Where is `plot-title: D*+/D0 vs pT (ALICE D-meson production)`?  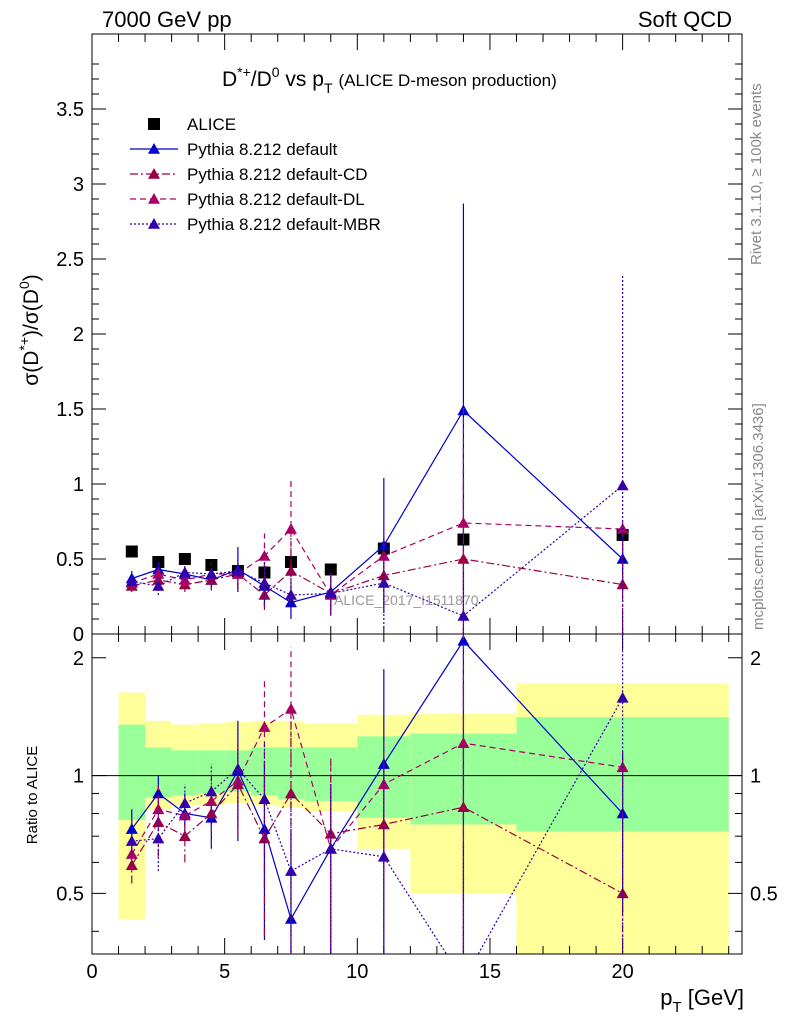
plot-title: D*+/D0 vs pT (ALICE D-meson production) is located at coordinates (389, 80).